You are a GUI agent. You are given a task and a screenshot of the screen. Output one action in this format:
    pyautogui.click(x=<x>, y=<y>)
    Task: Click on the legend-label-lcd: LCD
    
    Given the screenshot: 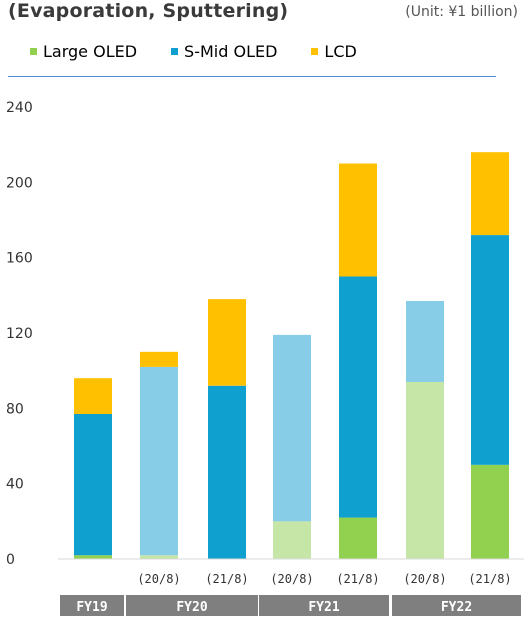 What is the action you would take?
    pyautogui.click(x=340, y=51)
    